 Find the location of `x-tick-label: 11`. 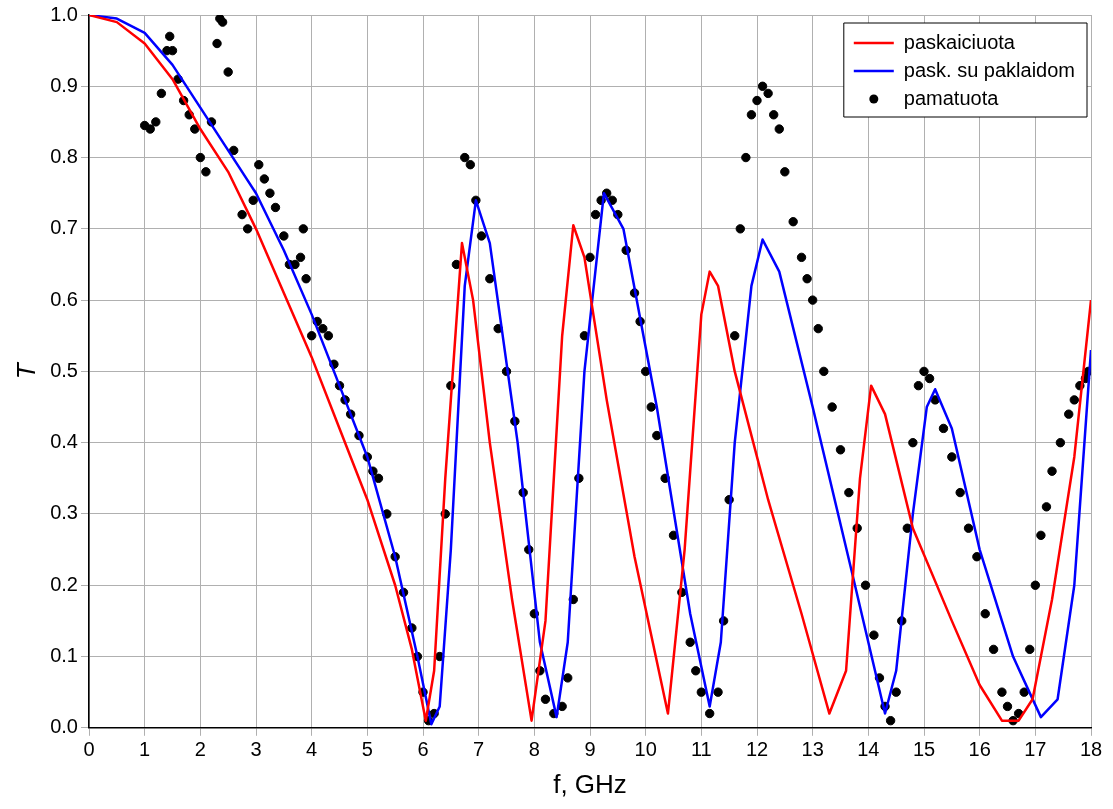

x-tick-label: 11 is located at coordinates (701, 749).